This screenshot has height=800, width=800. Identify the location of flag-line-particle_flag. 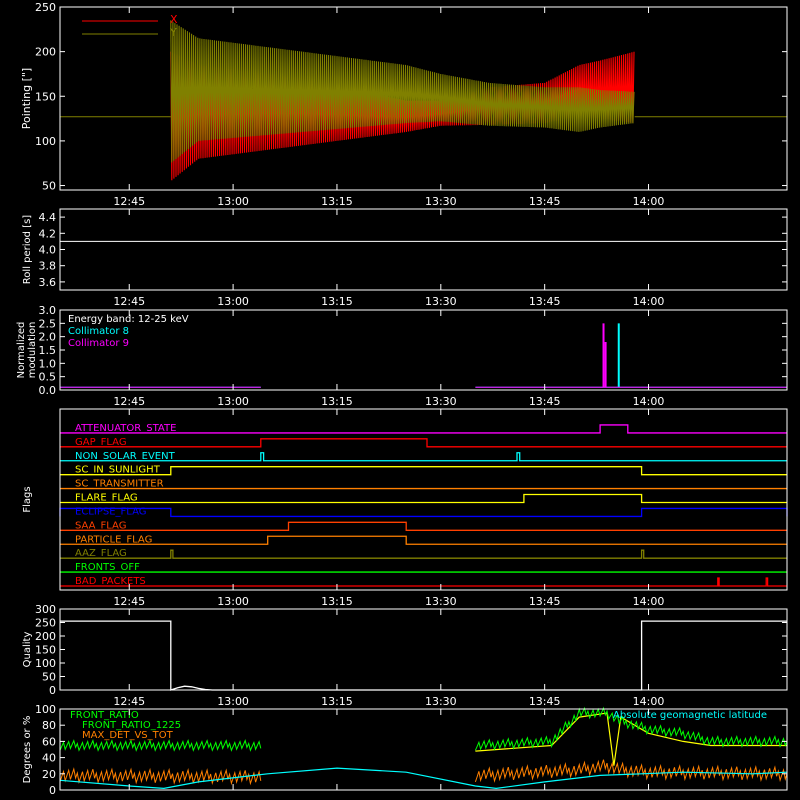
(423, 540).